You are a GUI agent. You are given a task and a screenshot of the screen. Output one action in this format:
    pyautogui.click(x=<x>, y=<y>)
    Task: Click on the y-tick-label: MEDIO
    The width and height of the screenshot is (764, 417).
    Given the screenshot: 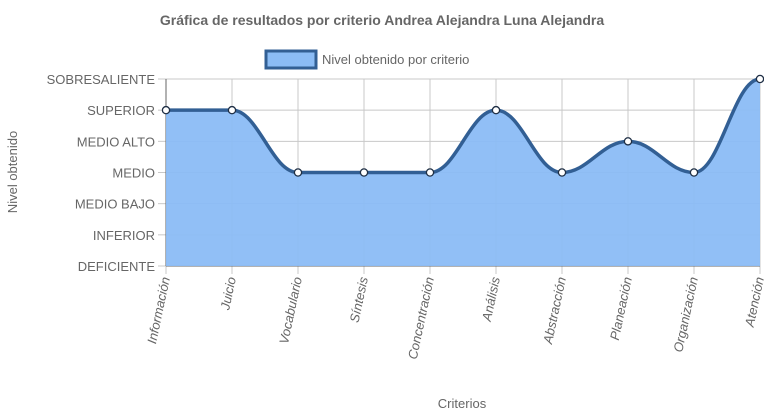 What is the action you would take?
    pyautogui.click(x=133, y=173)
    